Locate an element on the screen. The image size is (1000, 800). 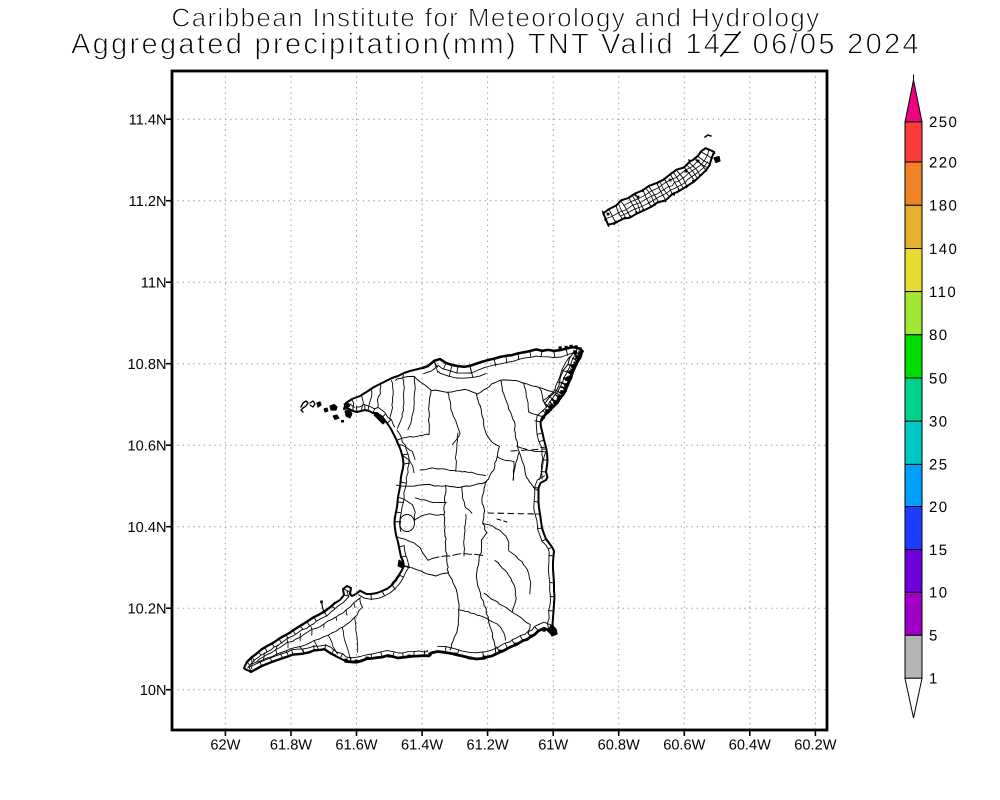
svg-text: 61.6W is located at coordinates (356, 746).